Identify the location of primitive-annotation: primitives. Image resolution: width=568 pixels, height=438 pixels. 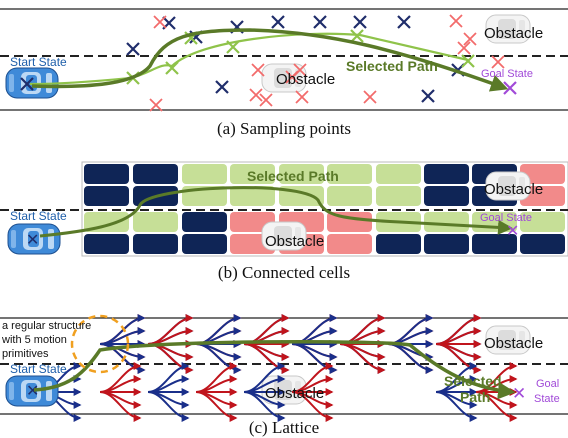
(25, 354).